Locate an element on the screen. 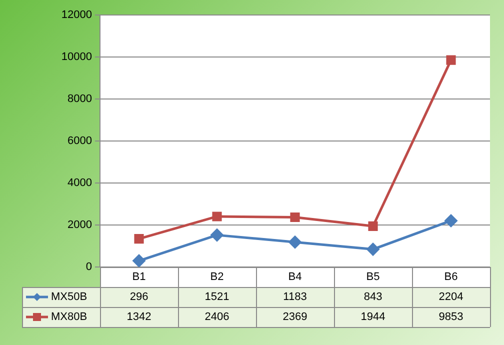  y-tick-label: 0 is located at coordinates (89, 267).